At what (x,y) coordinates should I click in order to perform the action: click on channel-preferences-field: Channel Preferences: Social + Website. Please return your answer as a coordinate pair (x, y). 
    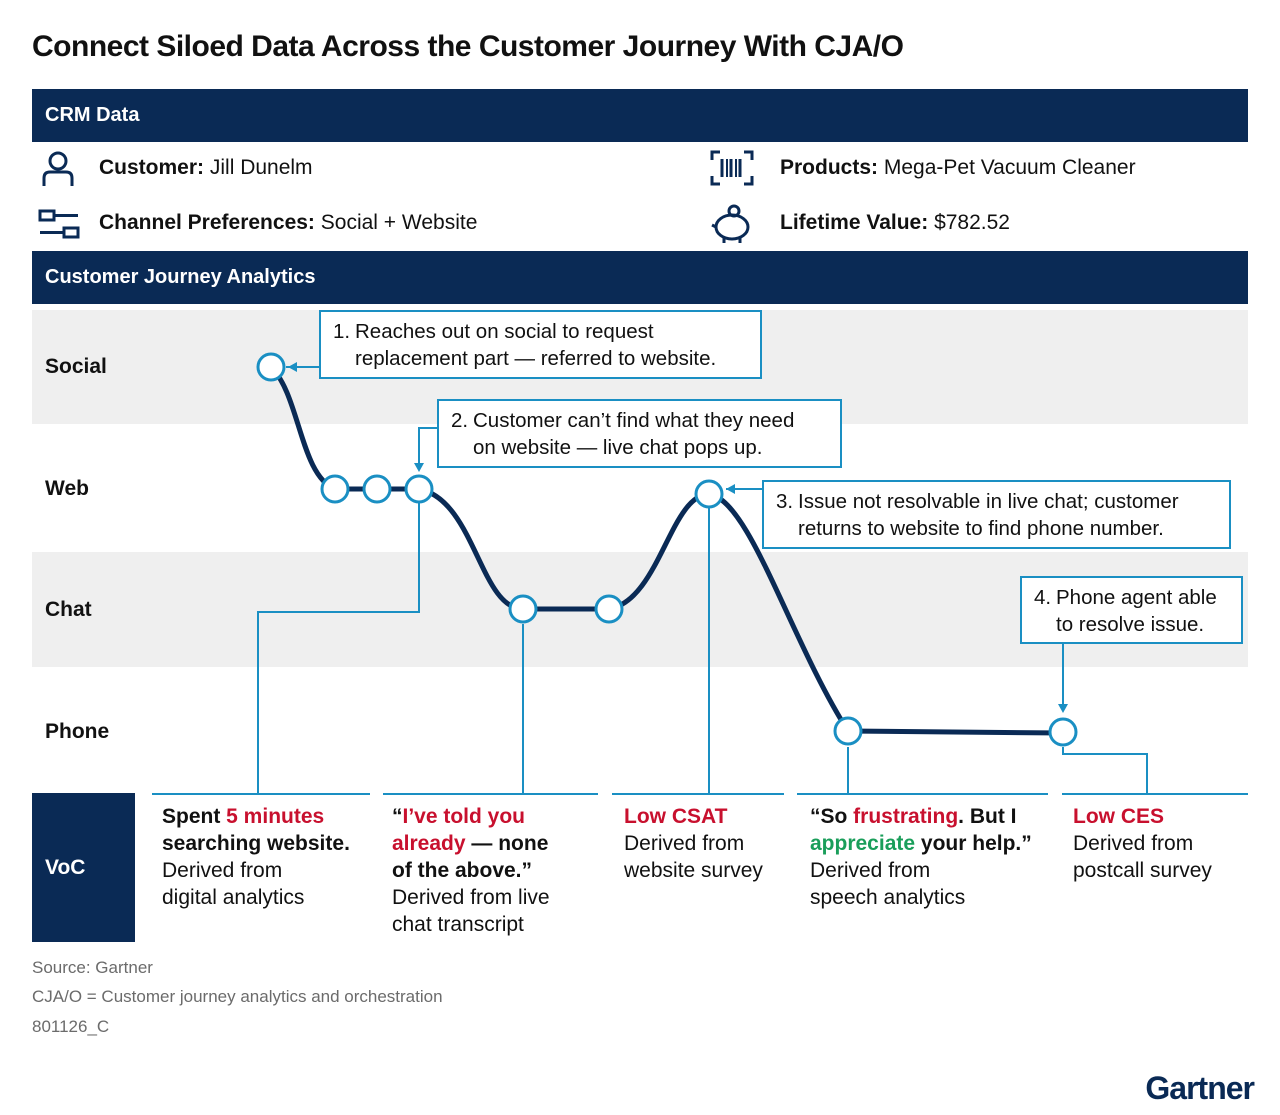
    Looking at the image, I should click on (288, 223).